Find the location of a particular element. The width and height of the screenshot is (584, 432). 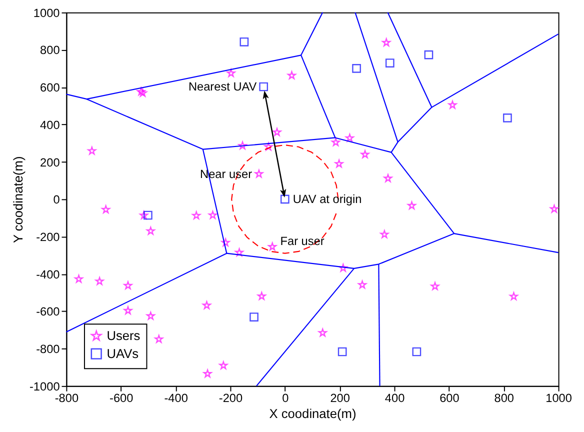

y-axis-title: Y coodinate(m) is located at coordinates (18, 200).